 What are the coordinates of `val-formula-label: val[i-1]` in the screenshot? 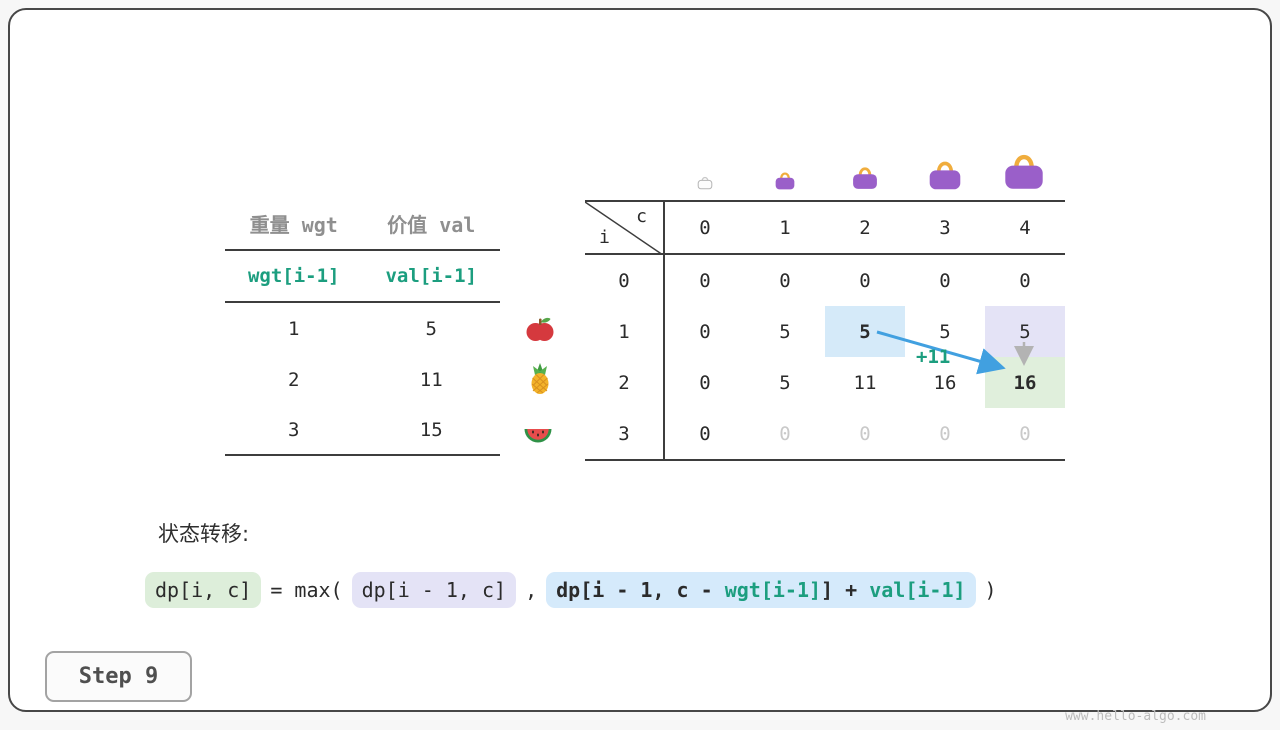 It's located at (431, 276).